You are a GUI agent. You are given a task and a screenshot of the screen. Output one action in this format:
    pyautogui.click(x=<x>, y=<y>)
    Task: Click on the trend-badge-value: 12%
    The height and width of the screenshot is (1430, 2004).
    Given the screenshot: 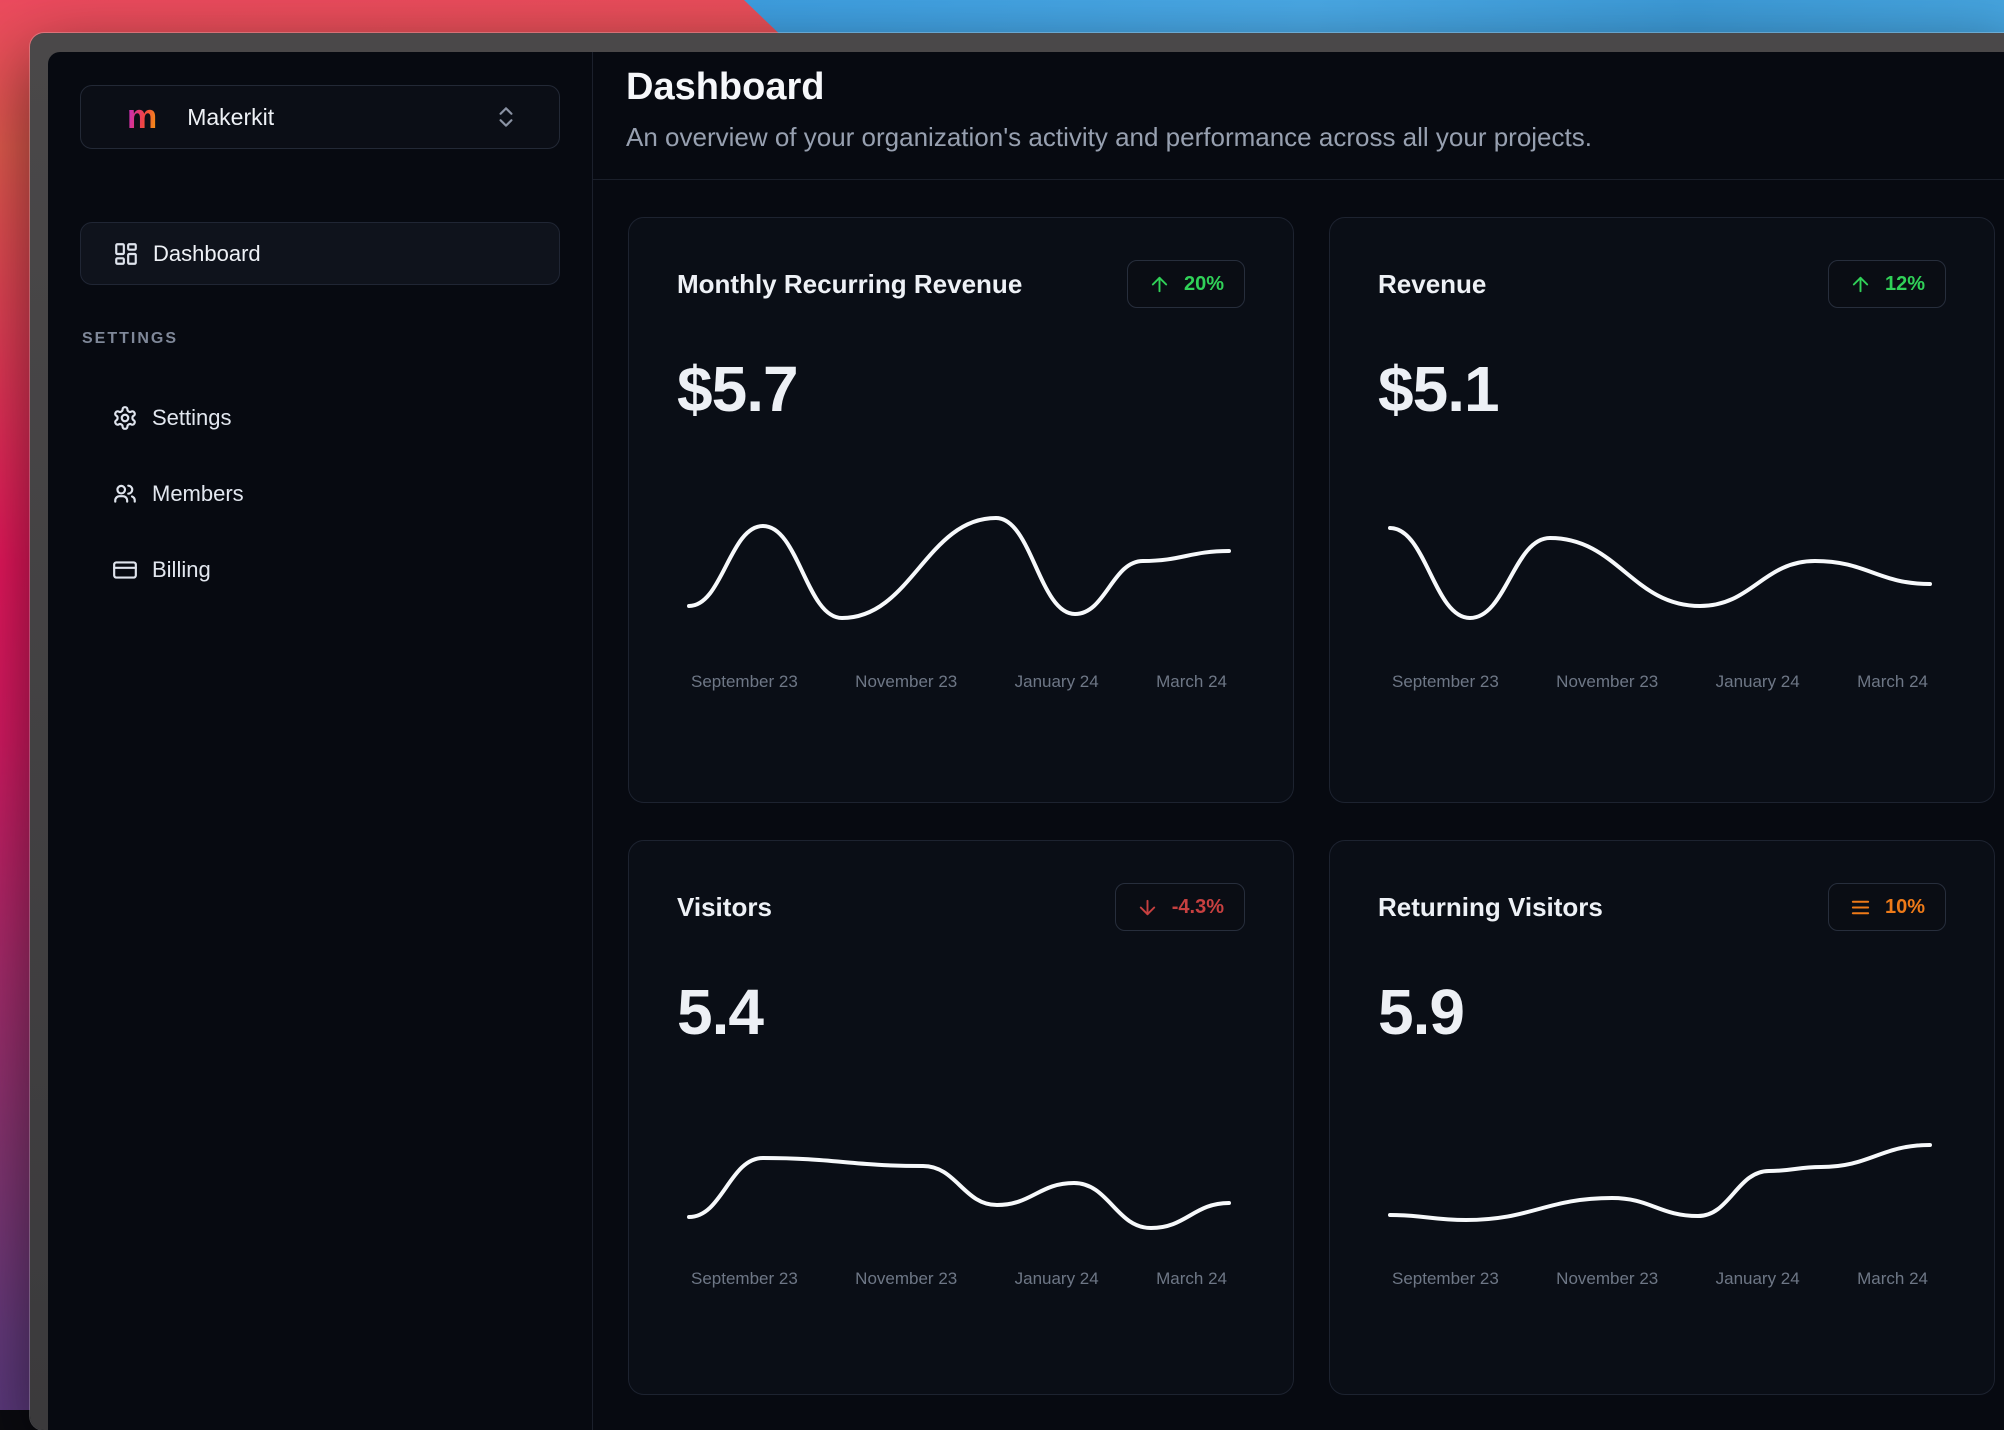 What is the action you would take?
    pyautogui.click(x=1904, y=283)
    